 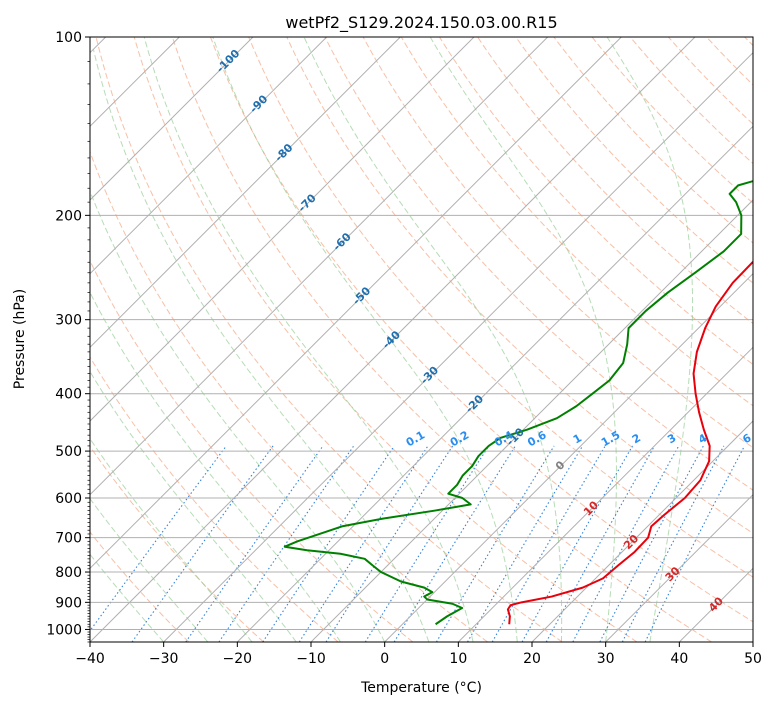 I want to click on x-tick-label: 40, so click(x=679, y=659).